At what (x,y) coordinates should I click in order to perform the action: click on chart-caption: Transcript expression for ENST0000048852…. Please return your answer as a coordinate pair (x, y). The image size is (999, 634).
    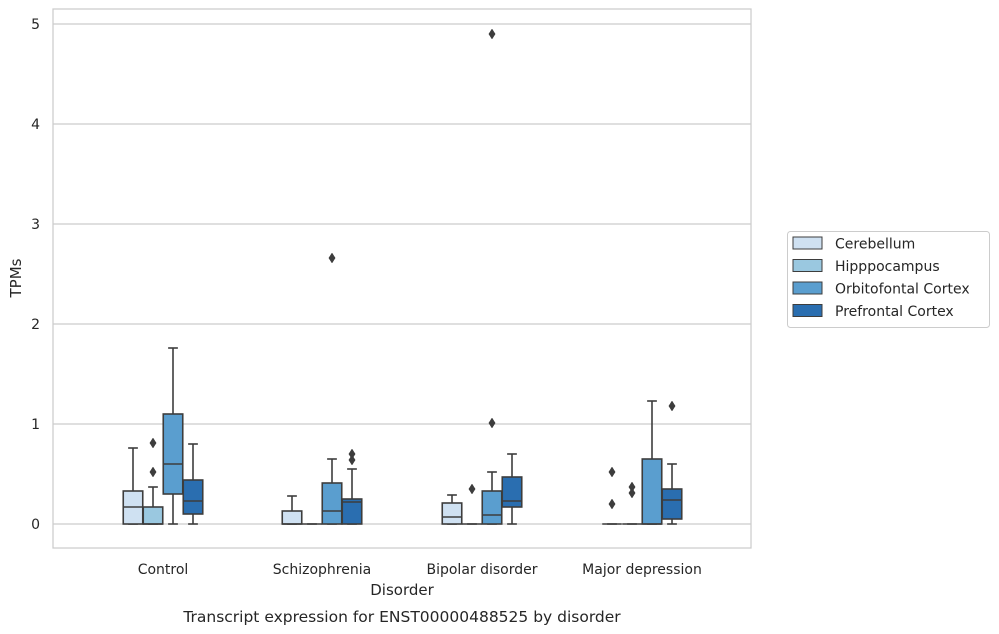
    Looking at the image, I should click on (401, 617).